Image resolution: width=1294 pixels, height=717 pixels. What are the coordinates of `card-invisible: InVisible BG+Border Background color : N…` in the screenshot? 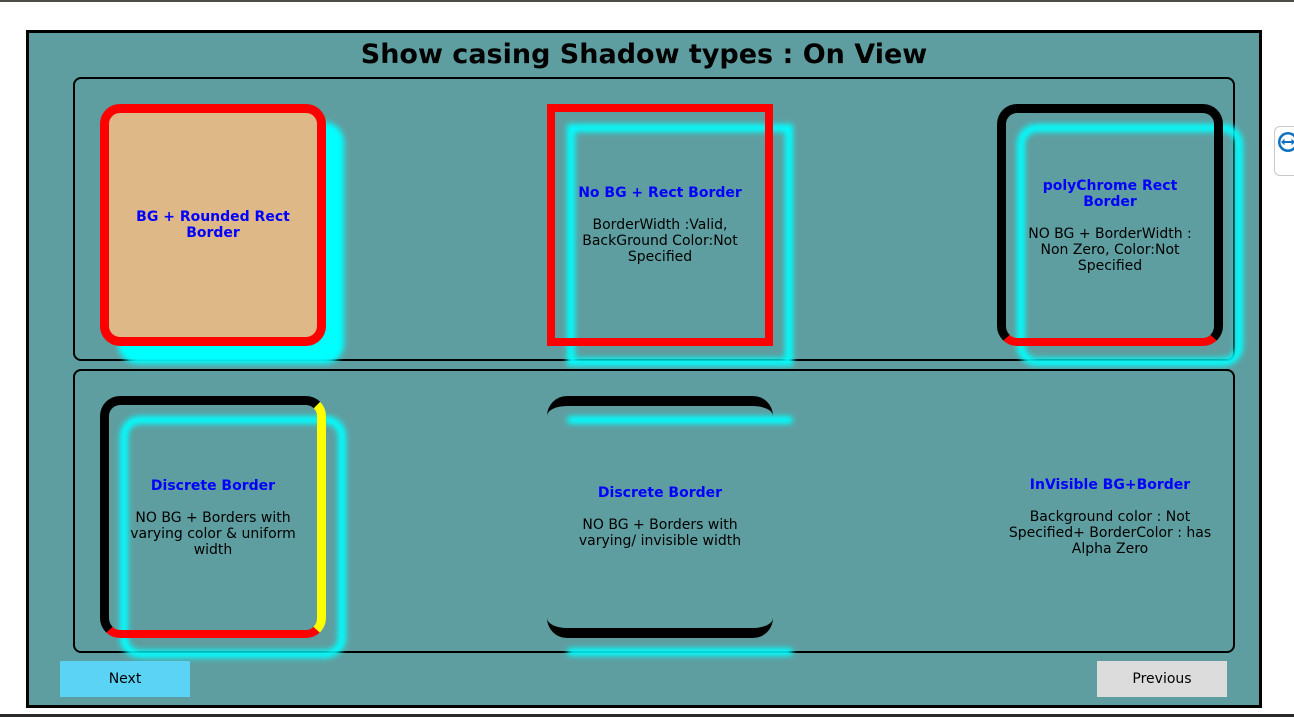 It's located at (1110, 517).